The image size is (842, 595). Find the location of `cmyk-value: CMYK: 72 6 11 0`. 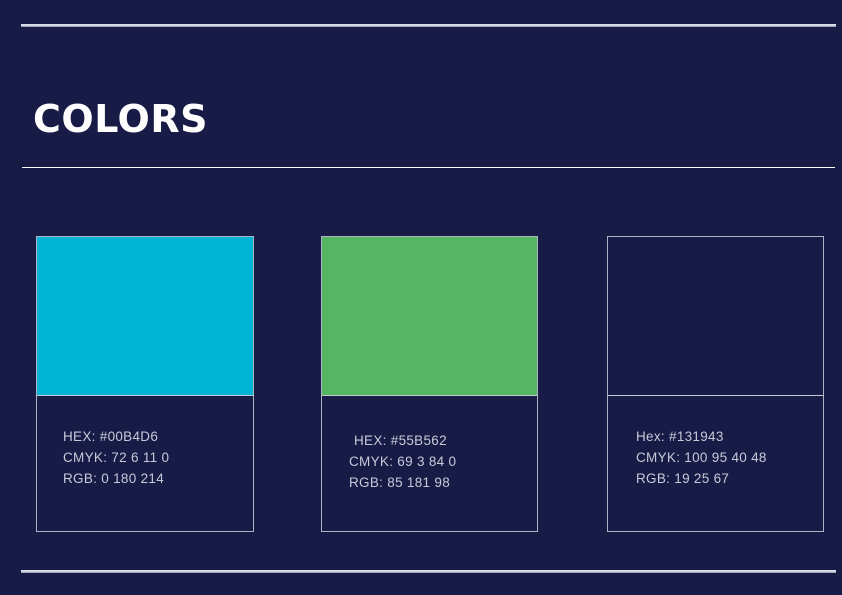

cmyk-value: CMYK: 72 6 11 0 is located at coordinates (116, 457).